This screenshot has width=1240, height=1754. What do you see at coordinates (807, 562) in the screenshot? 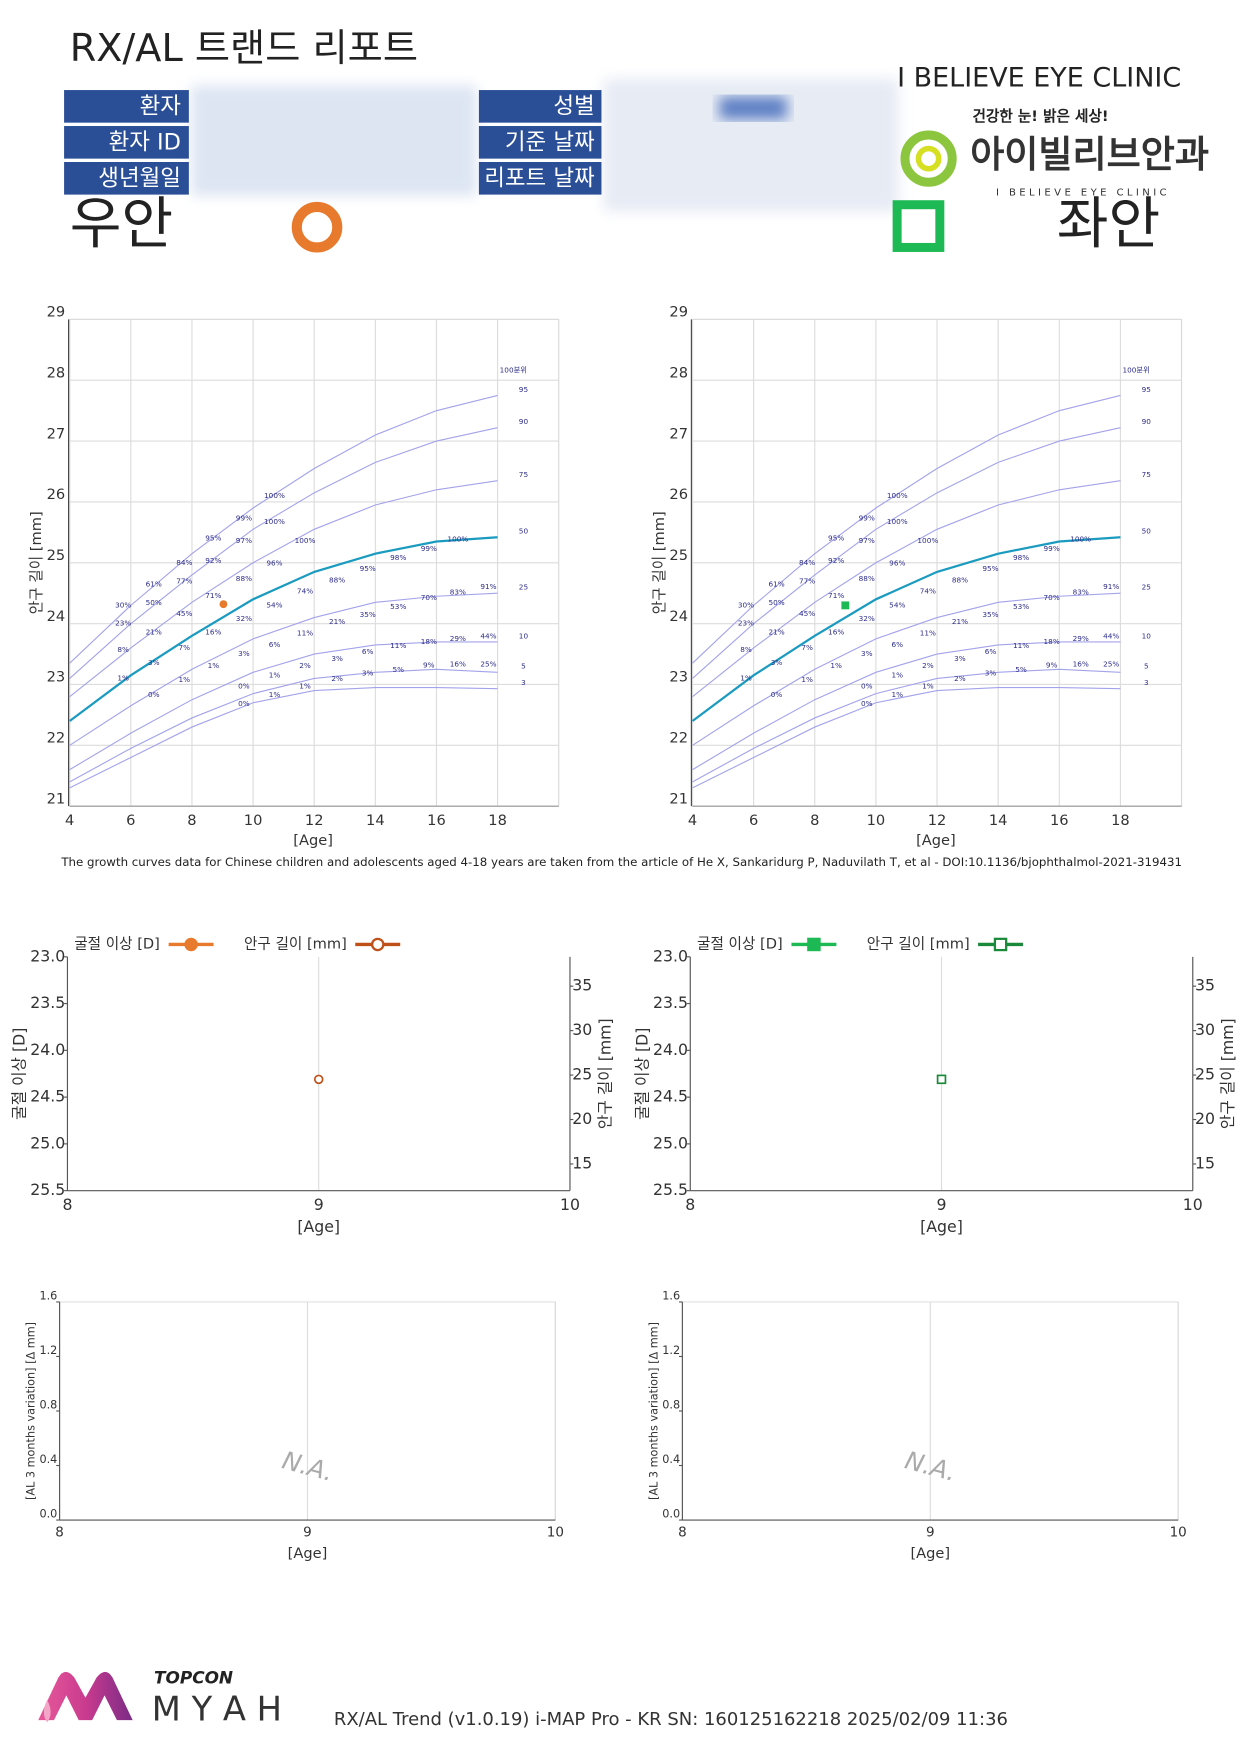
I see `percentile-label: 84%` at bounding box center [807, 562].